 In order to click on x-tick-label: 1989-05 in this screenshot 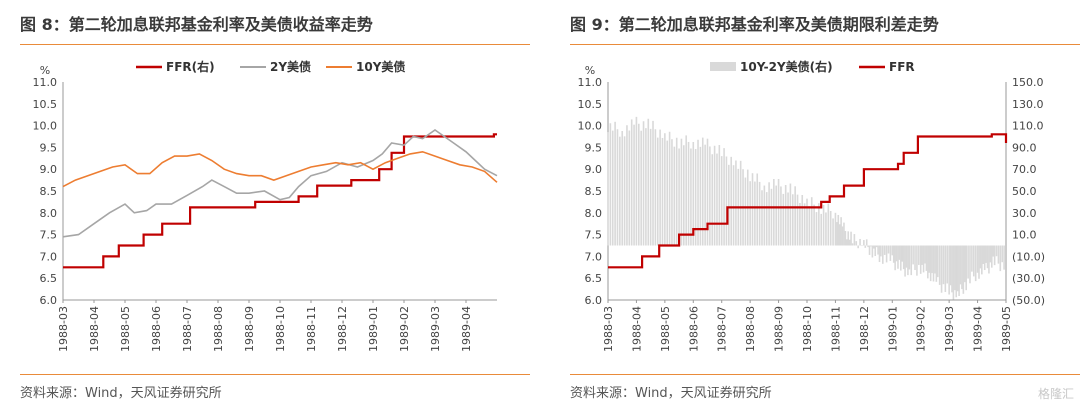, I will do `click(1006, 329)`.